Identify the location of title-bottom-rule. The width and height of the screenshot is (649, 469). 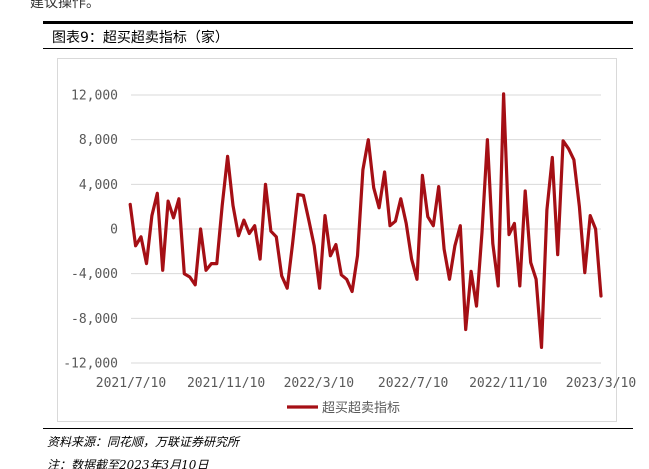
(338, 48).